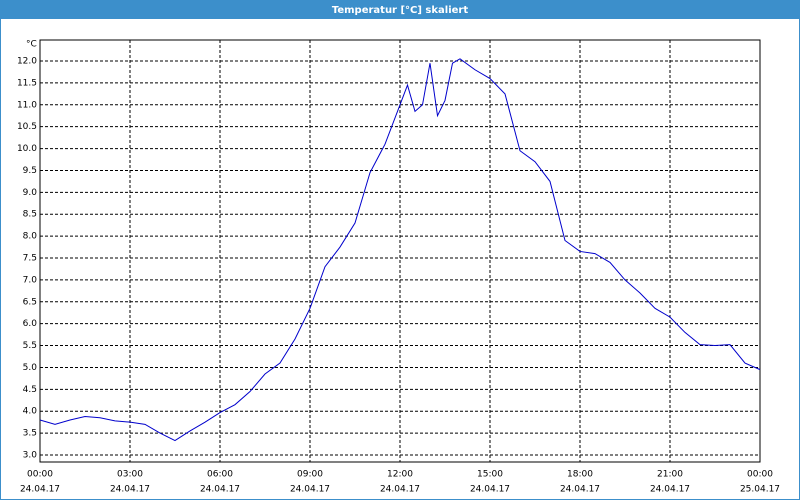 The width and height of the screenshot is (800, 500). What do you see at coordinates (30, 346) in the screenshot?
I see `y-tick-label: 5.5` at bounding box center [30, 346].